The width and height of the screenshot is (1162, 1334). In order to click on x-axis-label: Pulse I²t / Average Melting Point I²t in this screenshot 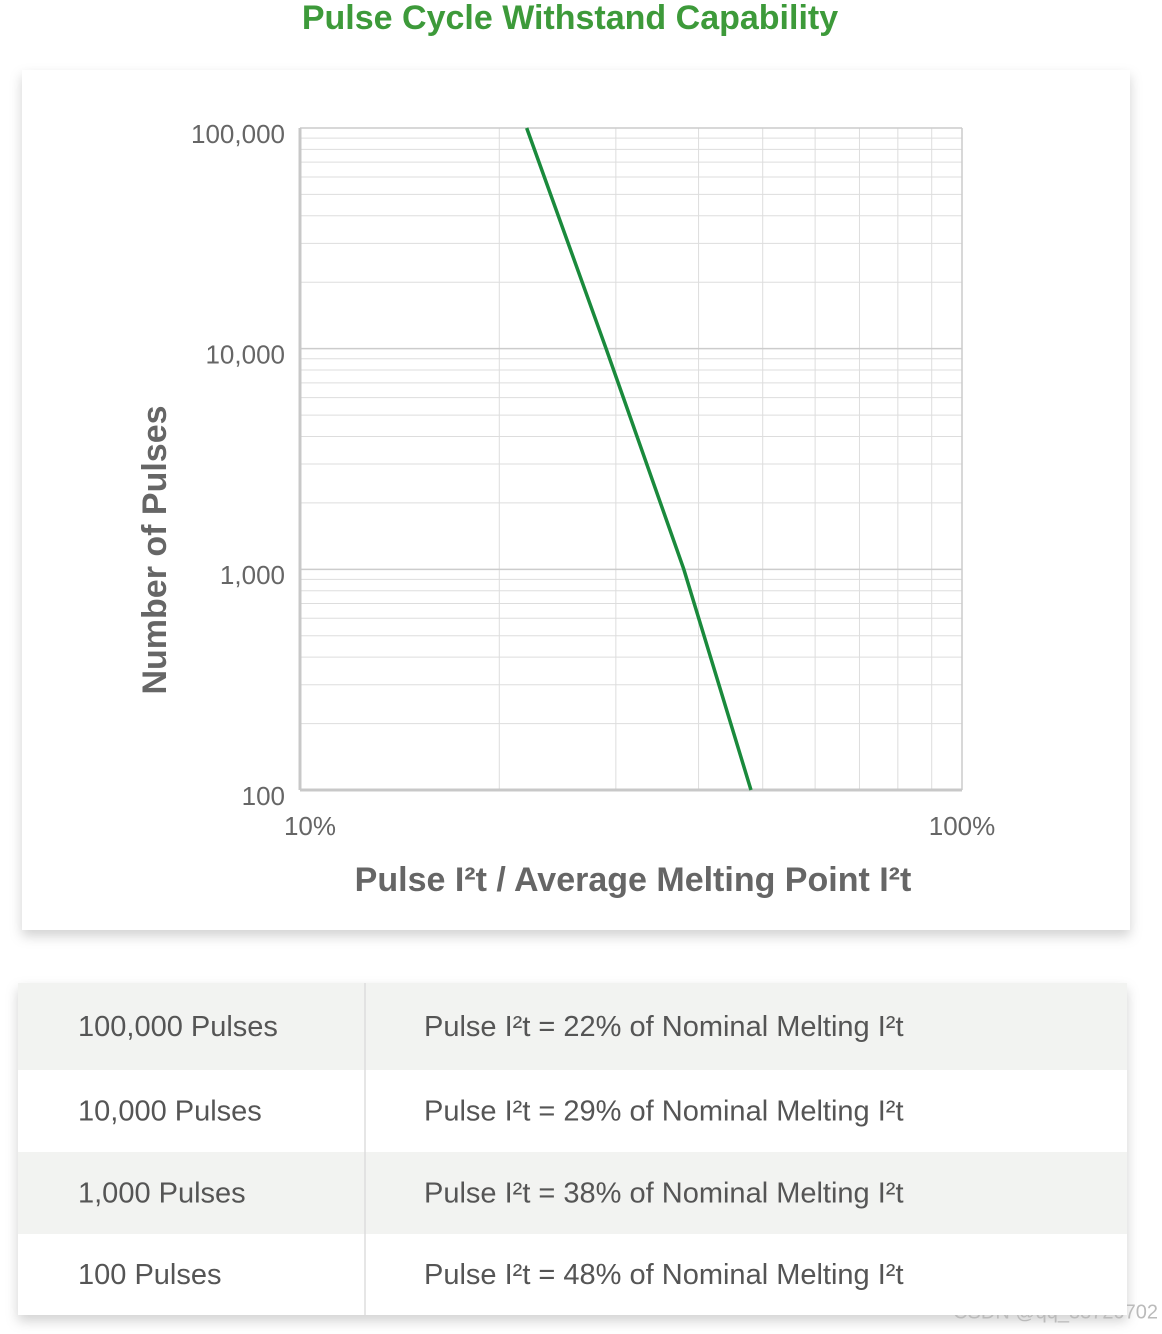, I will do `click(633, 880)`.